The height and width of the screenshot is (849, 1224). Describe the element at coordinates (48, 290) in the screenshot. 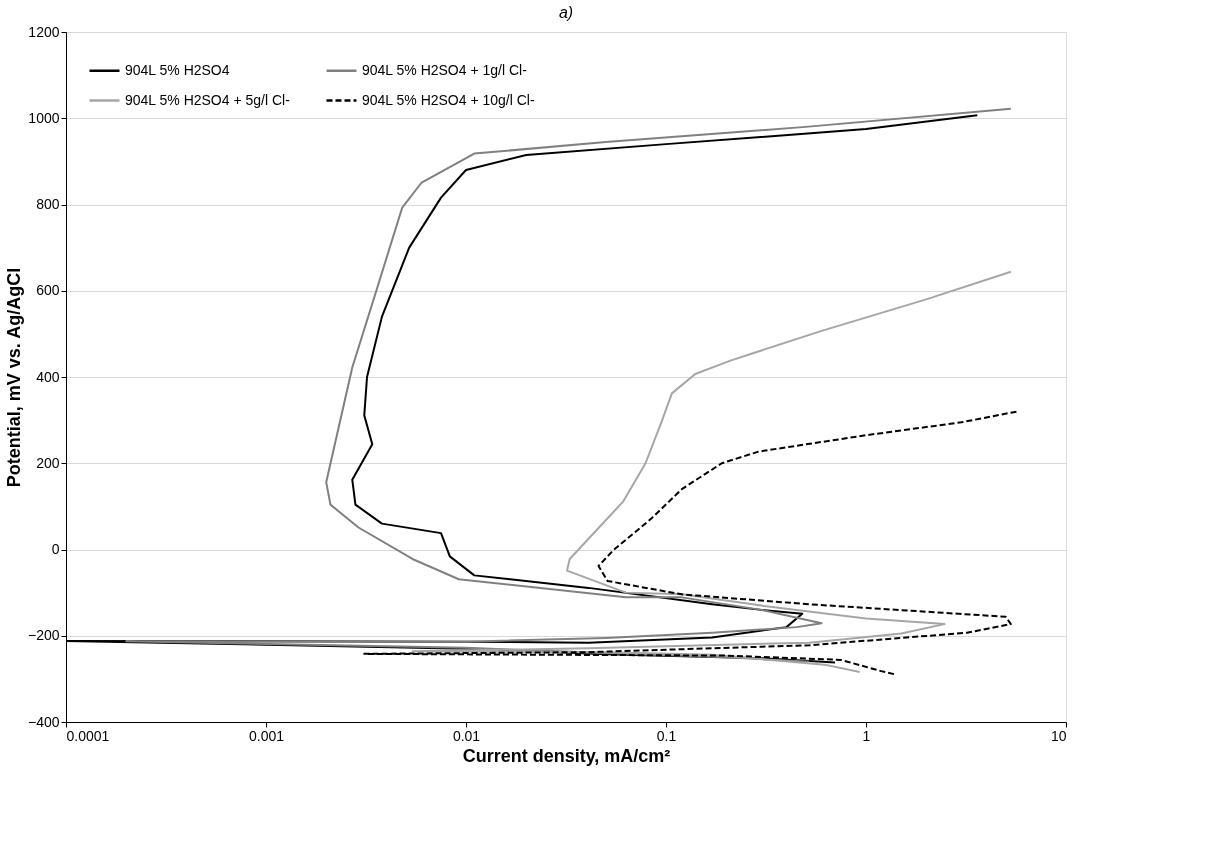

I see `y-tick-label: 600` at that location.